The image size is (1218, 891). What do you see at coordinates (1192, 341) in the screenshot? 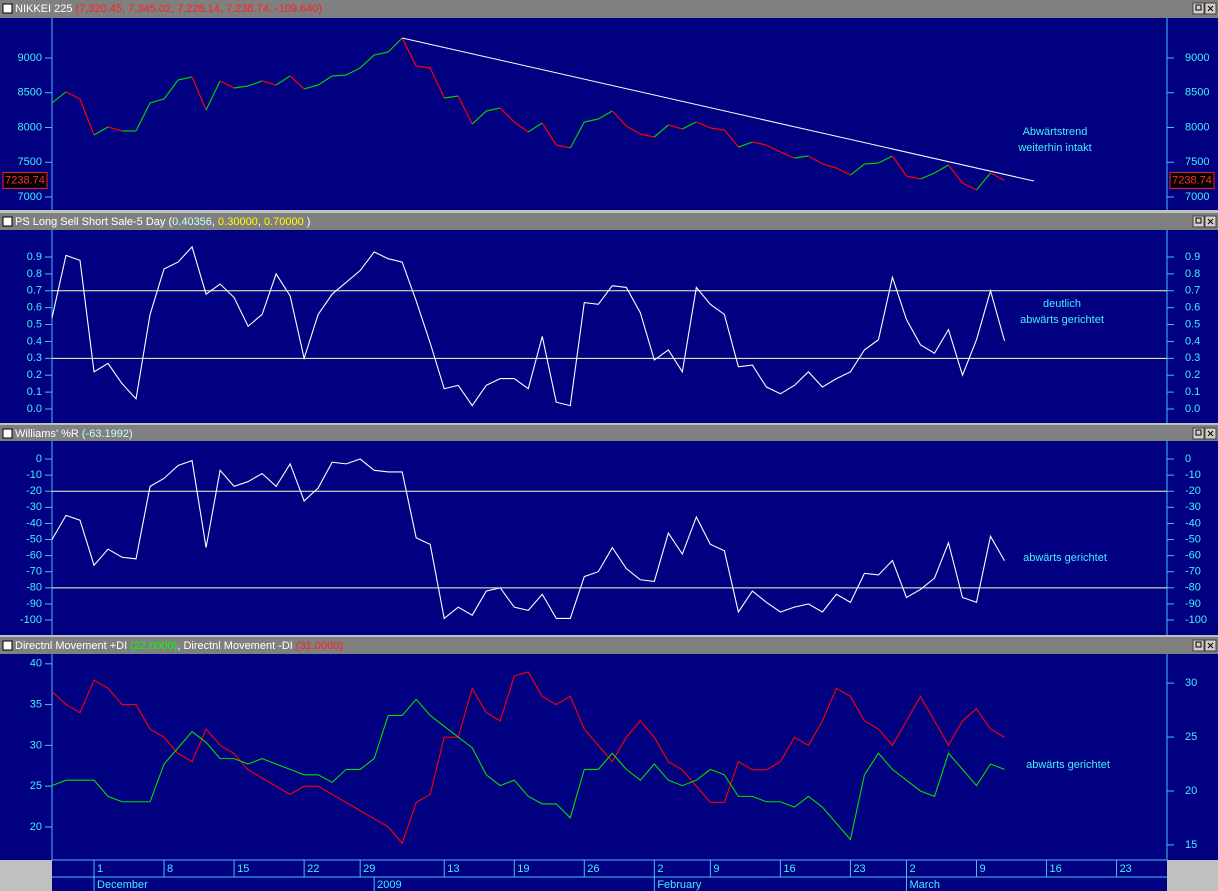
I see `y-tick-label: 0.4` at bounding box center [1192, 341].